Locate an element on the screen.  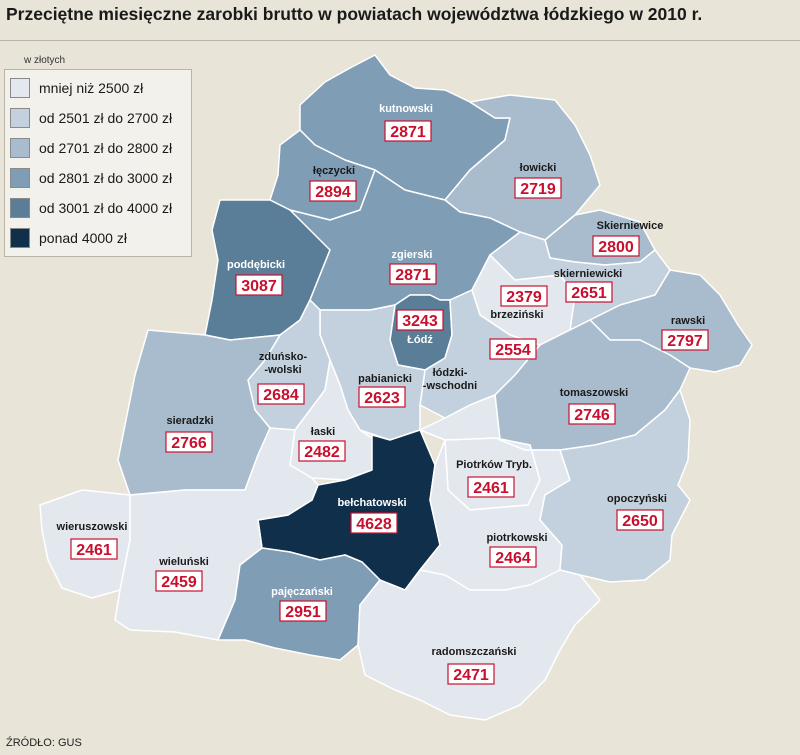
salary-value: 2482 is located at coordinates (322, 452).